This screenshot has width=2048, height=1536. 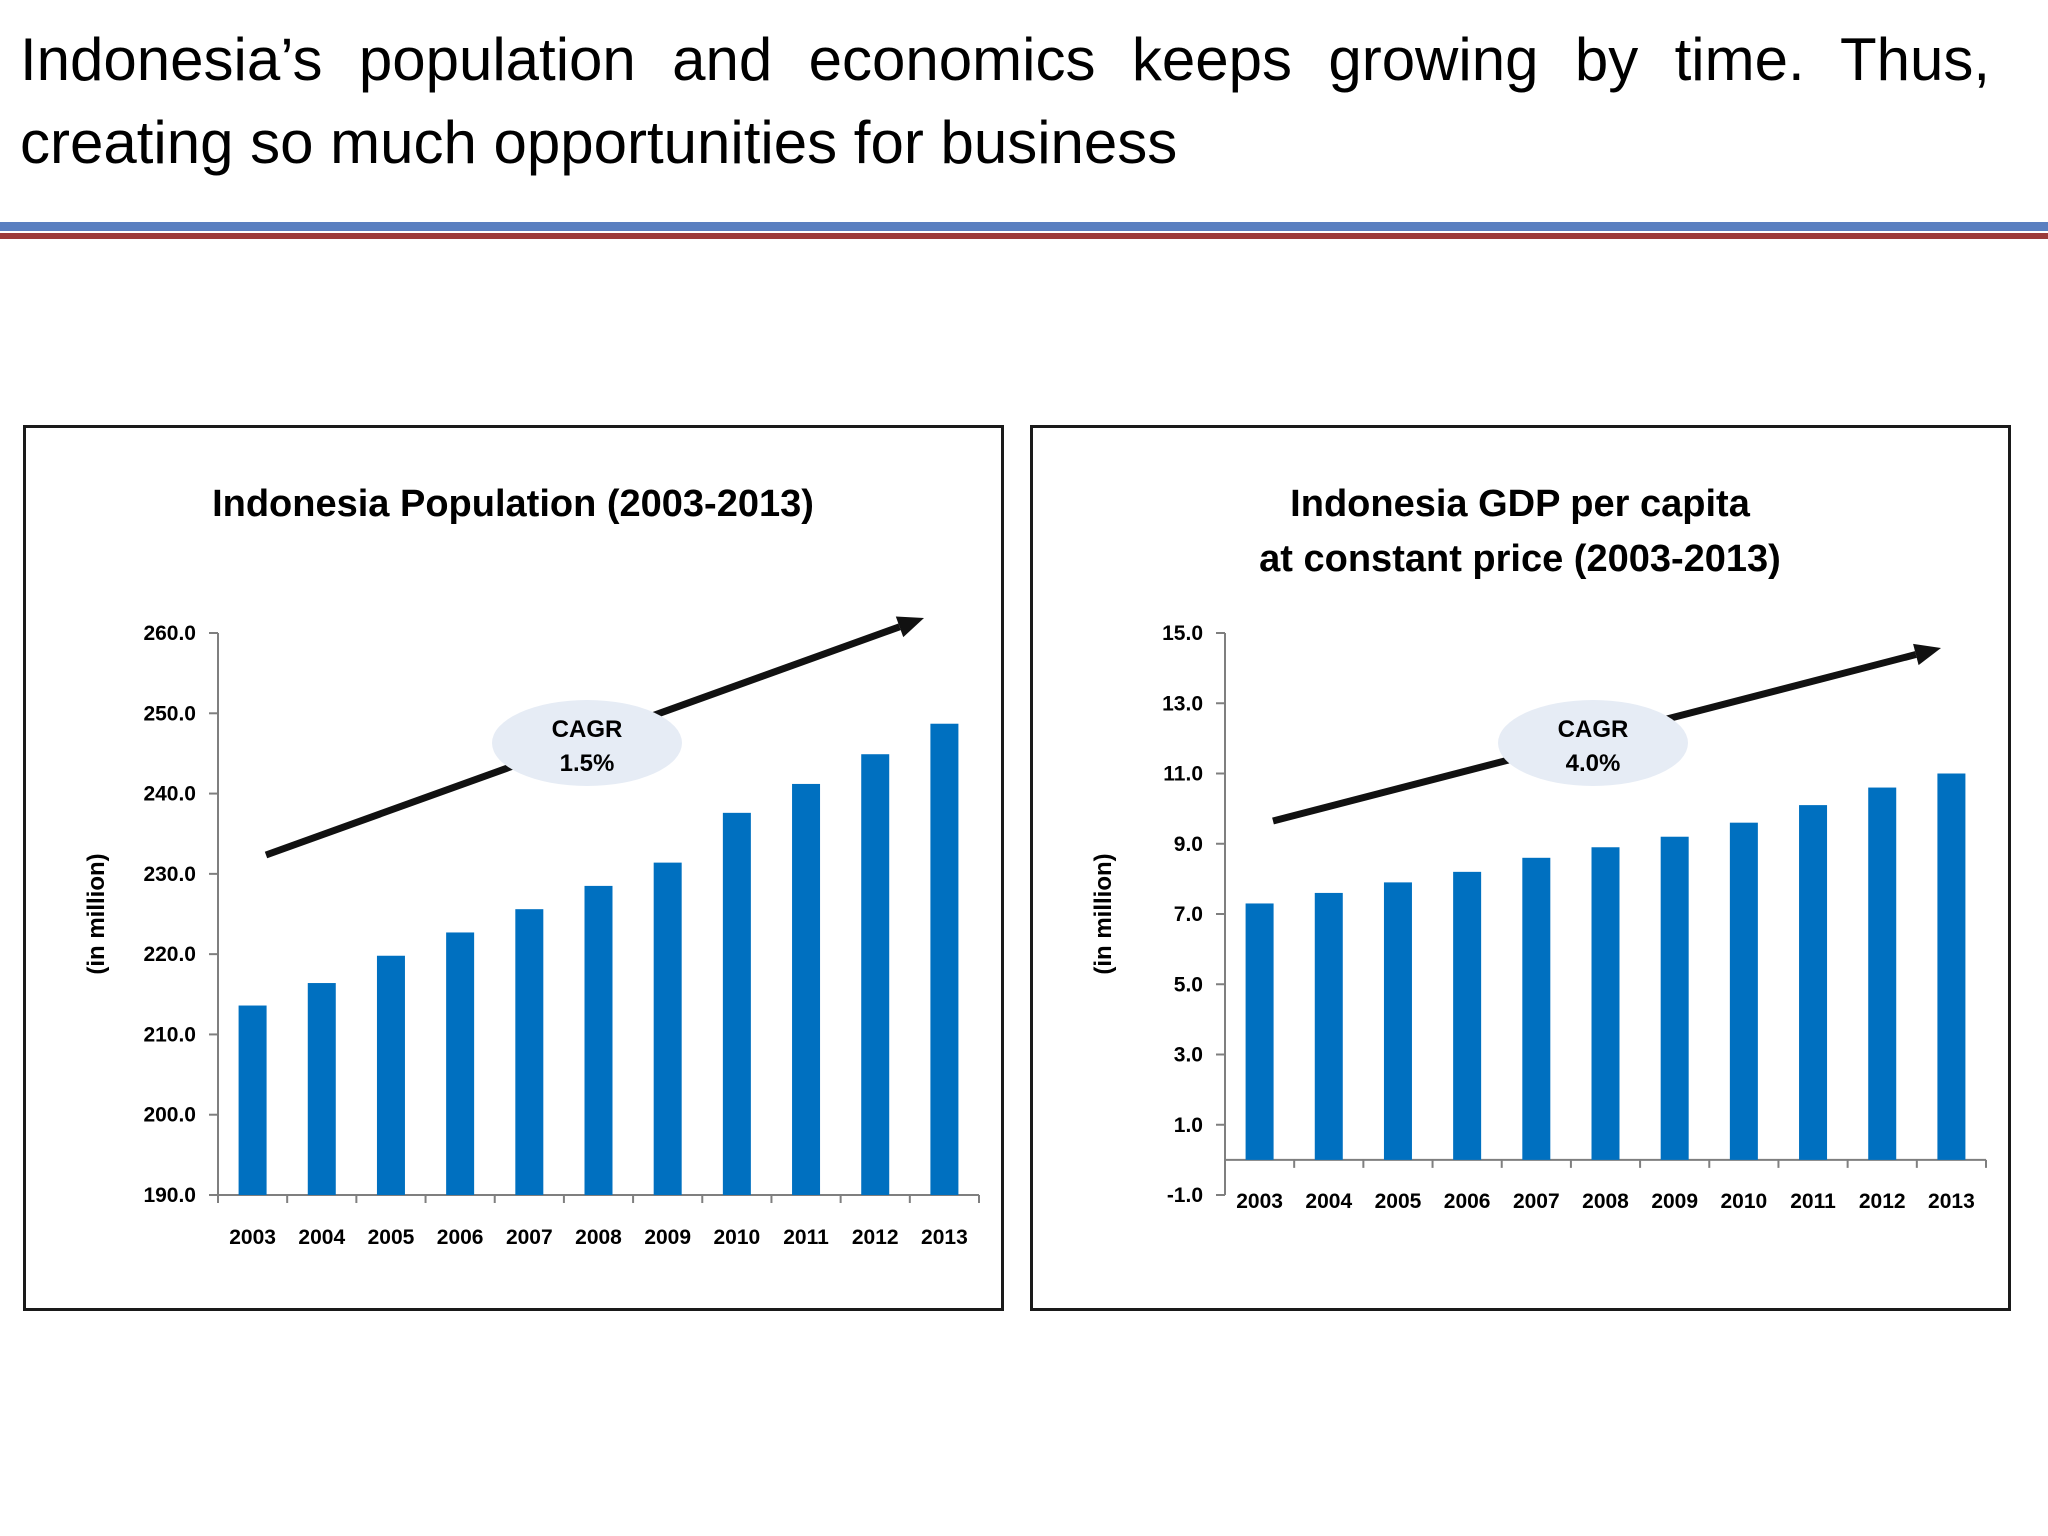 I want to click on gdp-x-tick-label: 2009, so click(x=1674, y=1201).